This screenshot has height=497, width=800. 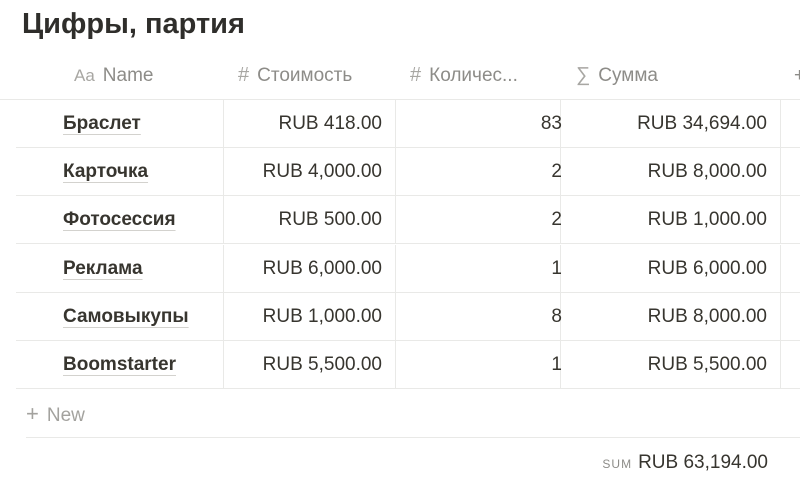 I want to click on page-title: Цифры, партия, so click(x=133, y=24).